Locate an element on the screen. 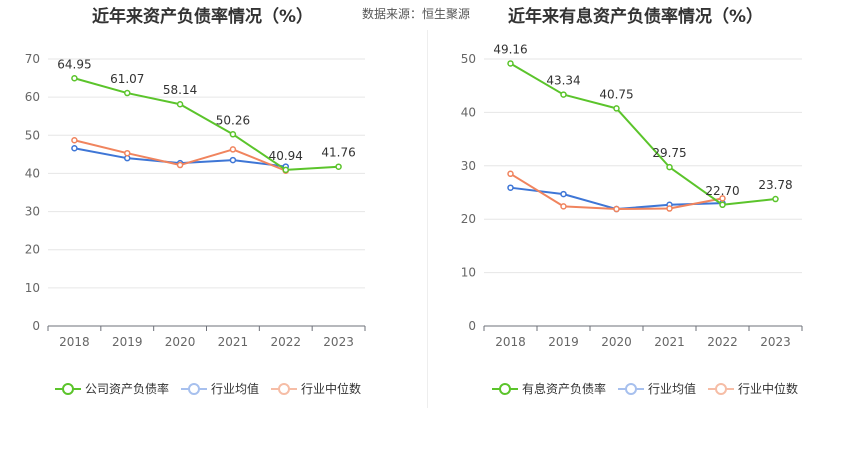 Image resolution: width=850 pixels, height=458 pixels. data-label: 50.26 is located at coordinates (233, 120).